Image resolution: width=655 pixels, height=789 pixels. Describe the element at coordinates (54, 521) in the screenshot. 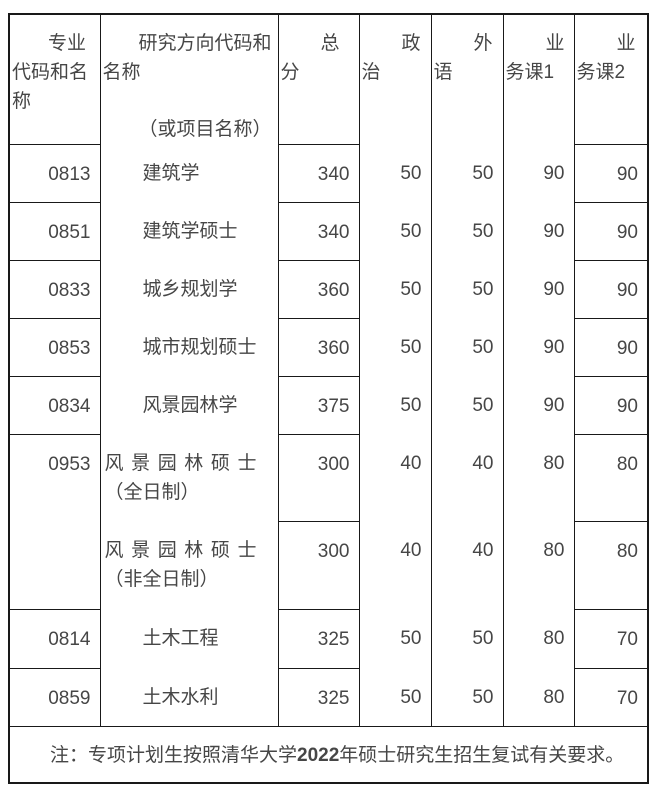

I see `code-cell: 0953` at that location.